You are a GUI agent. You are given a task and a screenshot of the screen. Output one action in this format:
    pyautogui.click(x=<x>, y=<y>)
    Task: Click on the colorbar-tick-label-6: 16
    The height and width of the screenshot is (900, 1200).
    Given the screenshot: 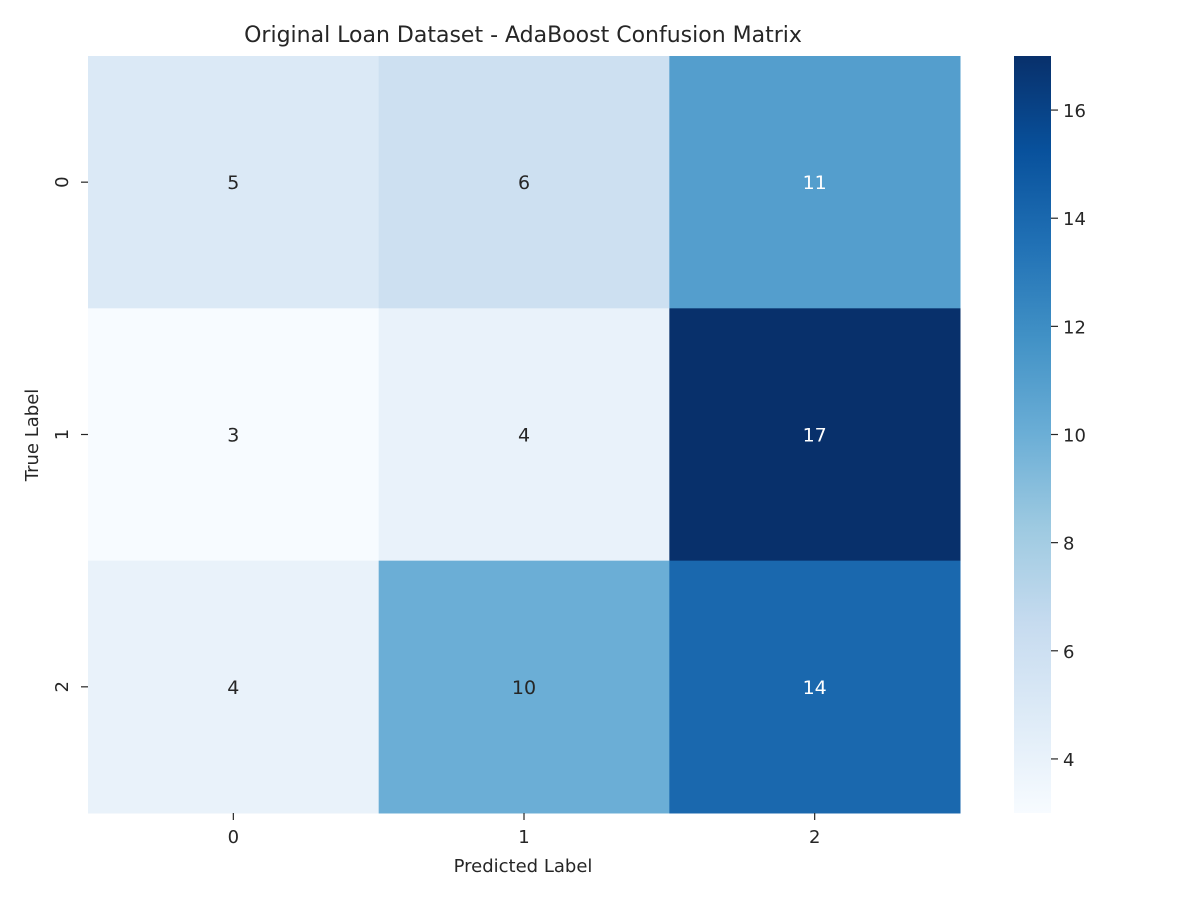 What is the action you would take?
    pyautogui.click(x=1074, y=111)
    